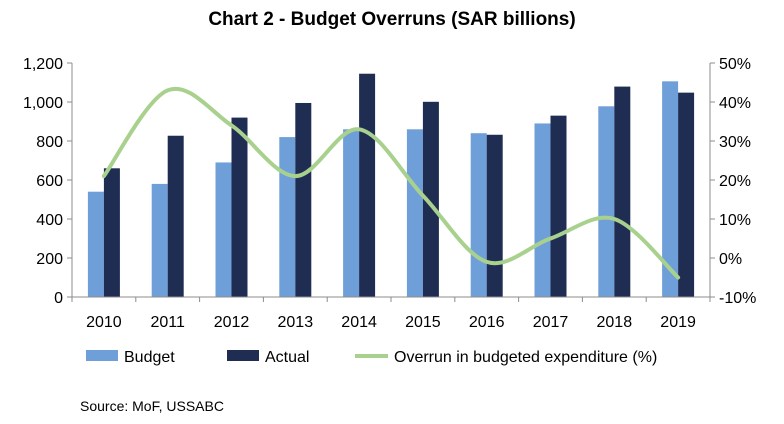 The height and width of the screenshot is (424, 784). What do you see at coordinates (49, 220) in the screenshot?
I see `y-left-tick-label: 400` at bounding box center [49, 220].